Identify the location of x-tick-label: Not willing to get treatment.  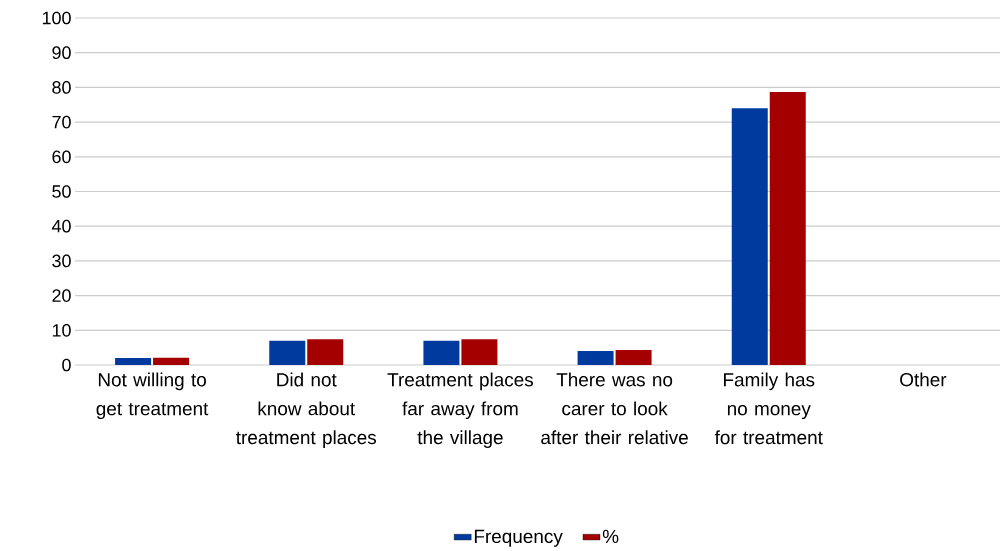
(152, 396).